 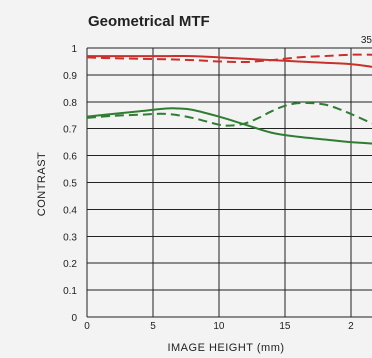 What do you see at coordinates (87, 326) in the screenshot?
I see `x-tick-label: 0` at bounding box center [87, 326].